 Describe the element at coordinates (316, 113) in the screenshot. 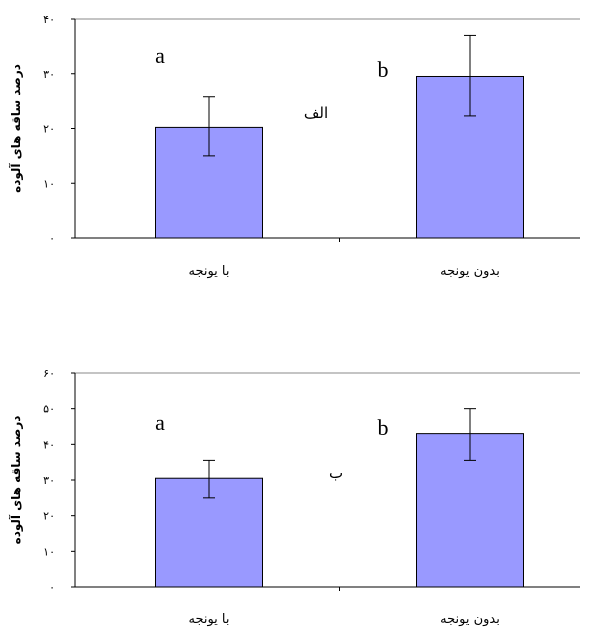

I see `panel-label: الف` at that location.